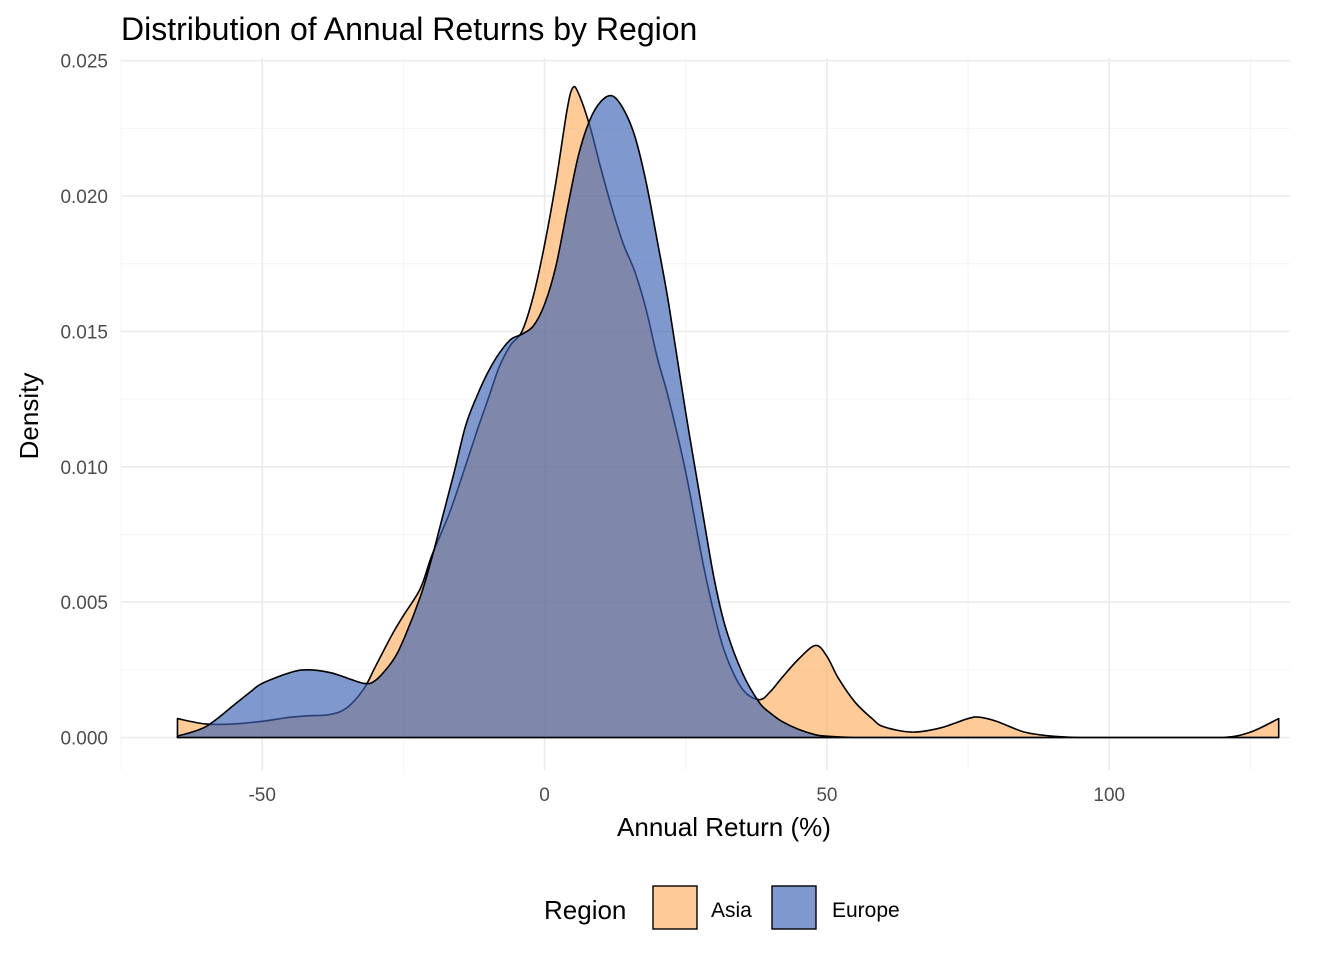  I want to click on chart-title: Distribution of Annual Returns by Region, so click(409, 29).